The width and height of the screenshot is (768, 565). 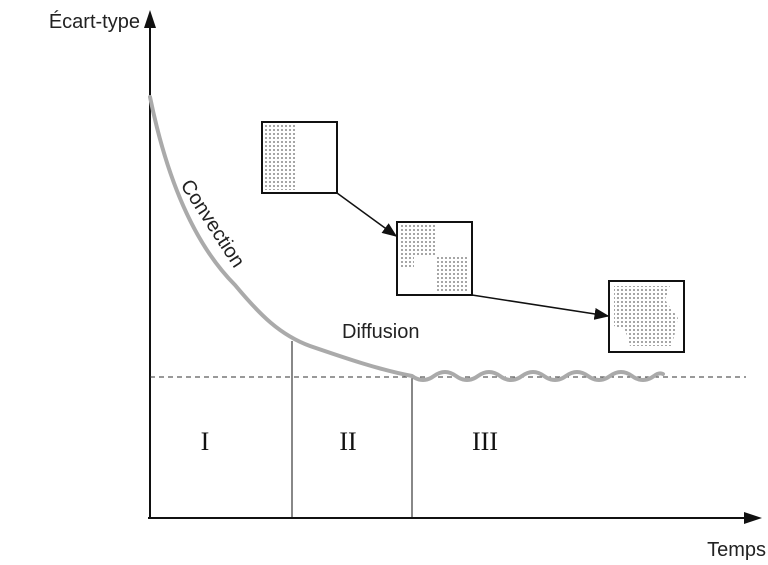 I want to click on x-arrow, so click(x=753, y=518).